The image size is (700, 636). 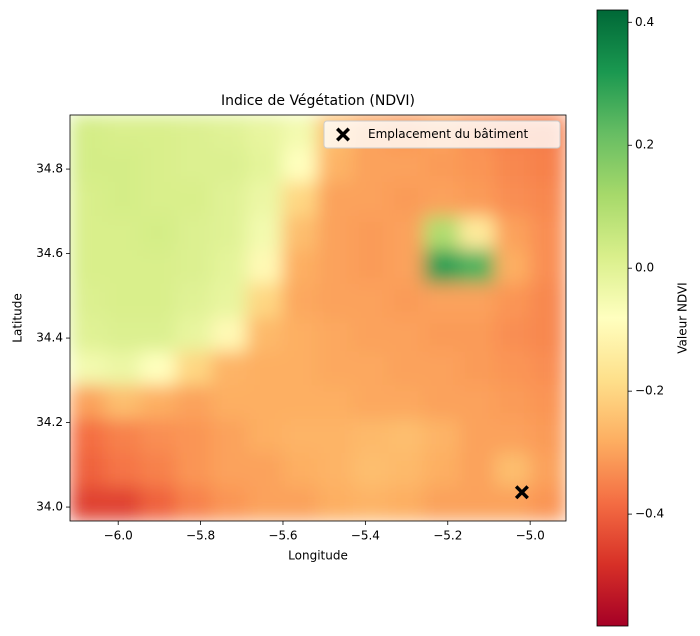 I want to click on colorbar-label: Valeur NDVI, so click(x=683, y=317).